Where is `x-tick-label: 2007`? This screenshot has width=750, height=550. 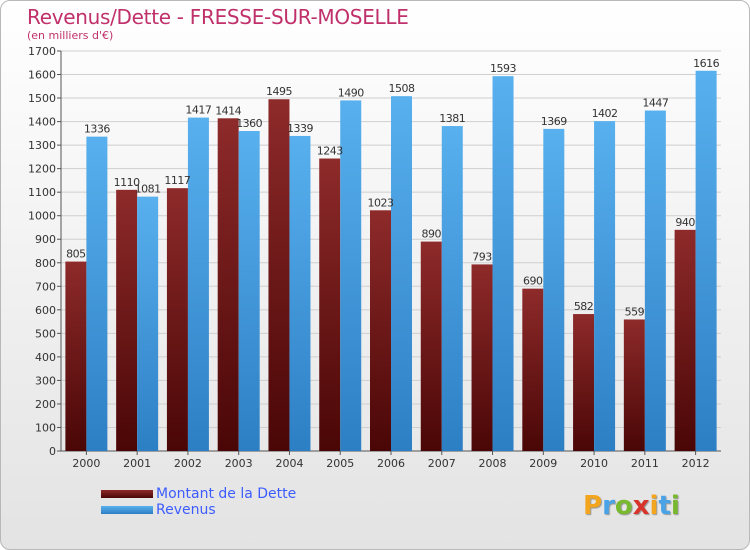 x-tick-label: 2007 is located at coordinates (442, 463).